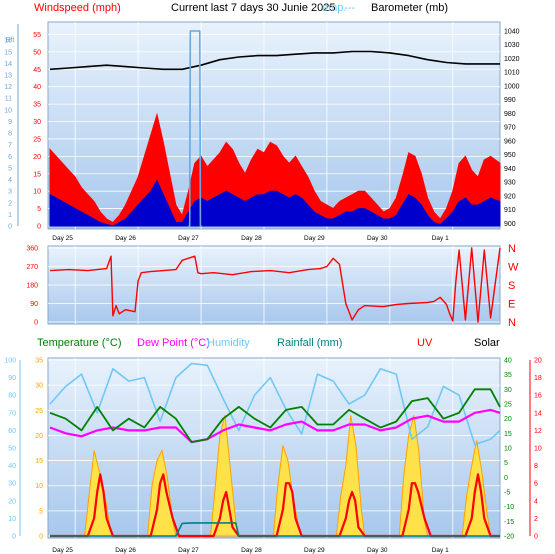 This screenshot has width=555, height=554. What do you see at coordinates (32, 286) in the screenshot?
I see `tick-label-direction: 180` at bounding box center [32, 286].